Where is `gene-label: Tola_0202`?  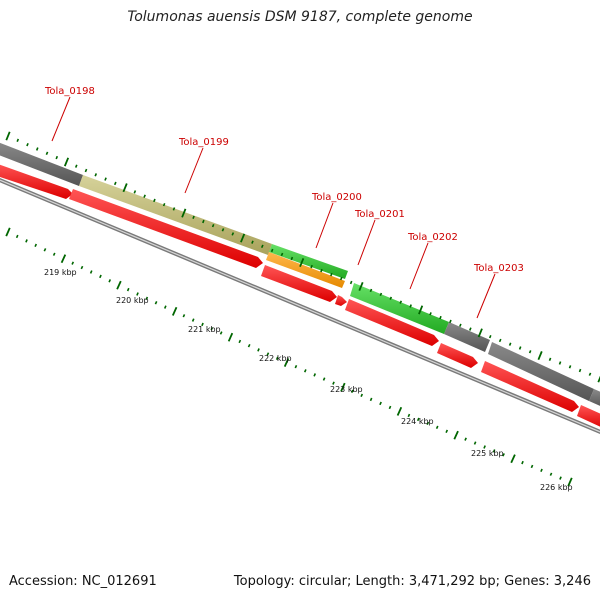
gene-label: Tola_0202 is located at coordinates (432, 237).